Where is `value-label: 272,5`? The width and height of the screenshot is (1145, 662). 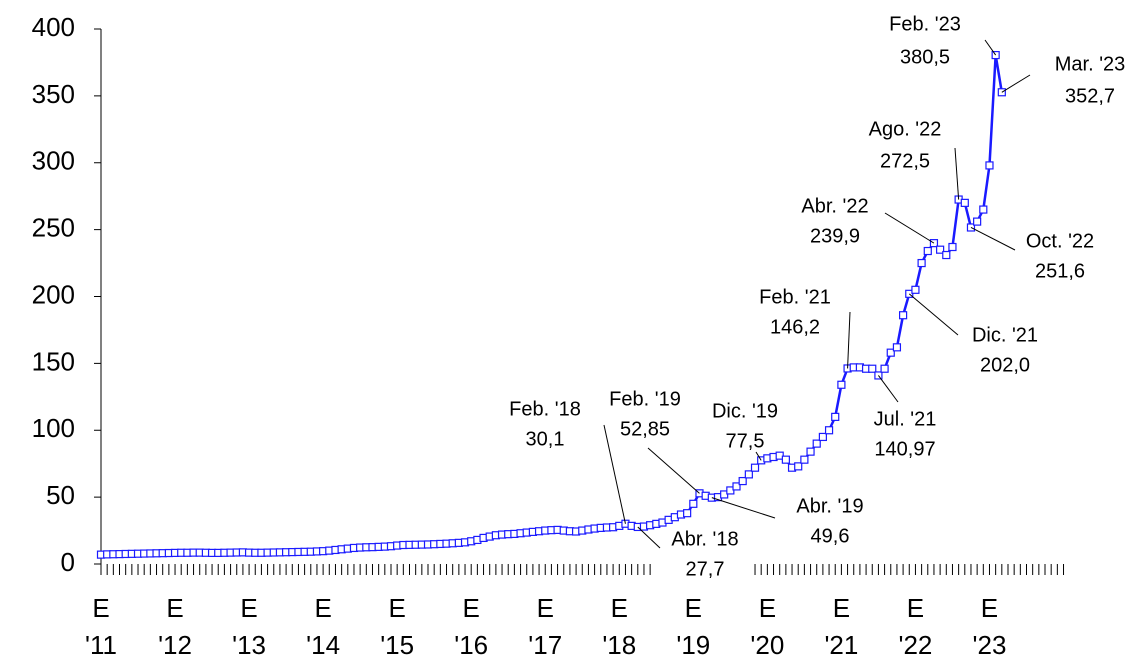
value-label: 272,5 is located at coordinates (905, 161).